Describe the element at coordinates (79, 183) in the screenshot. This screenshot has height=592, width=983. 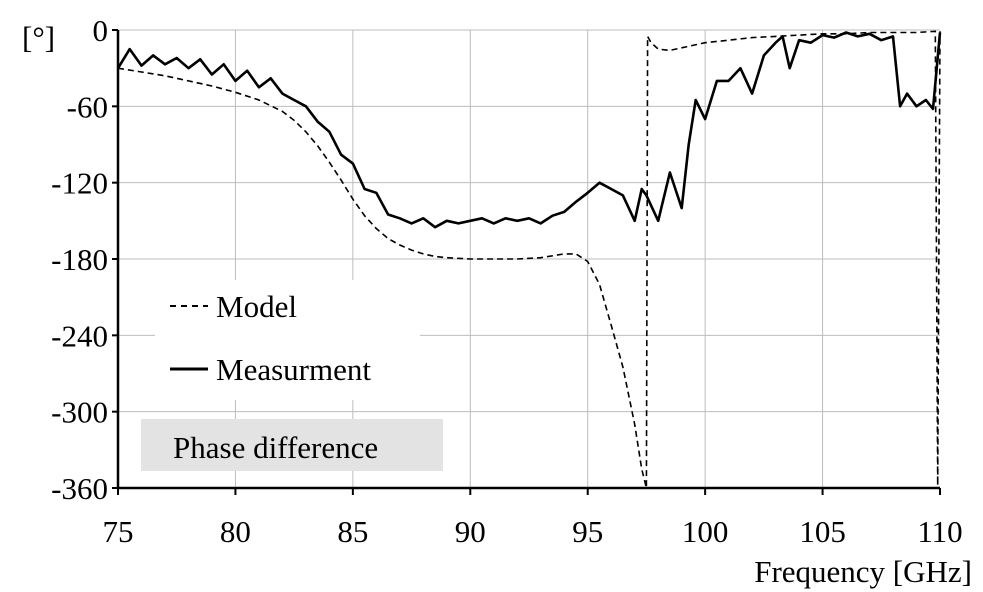
I see `y-tick-label-2: -120` at that location.